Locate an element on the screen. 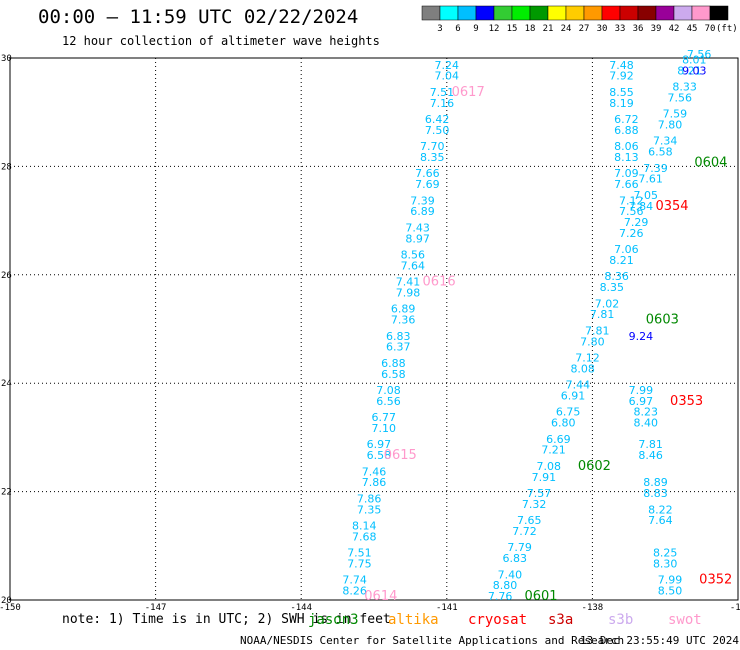 The width and height of the screenshot is (740, 650). x-tick-label: -147 is located at coordinates (156, 606).